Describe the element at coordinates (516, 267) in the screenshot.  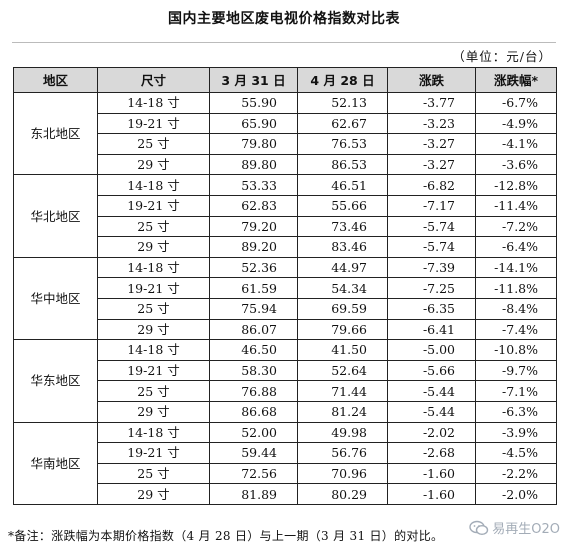
I see `change-pct-cell: -14.1%` at that location.